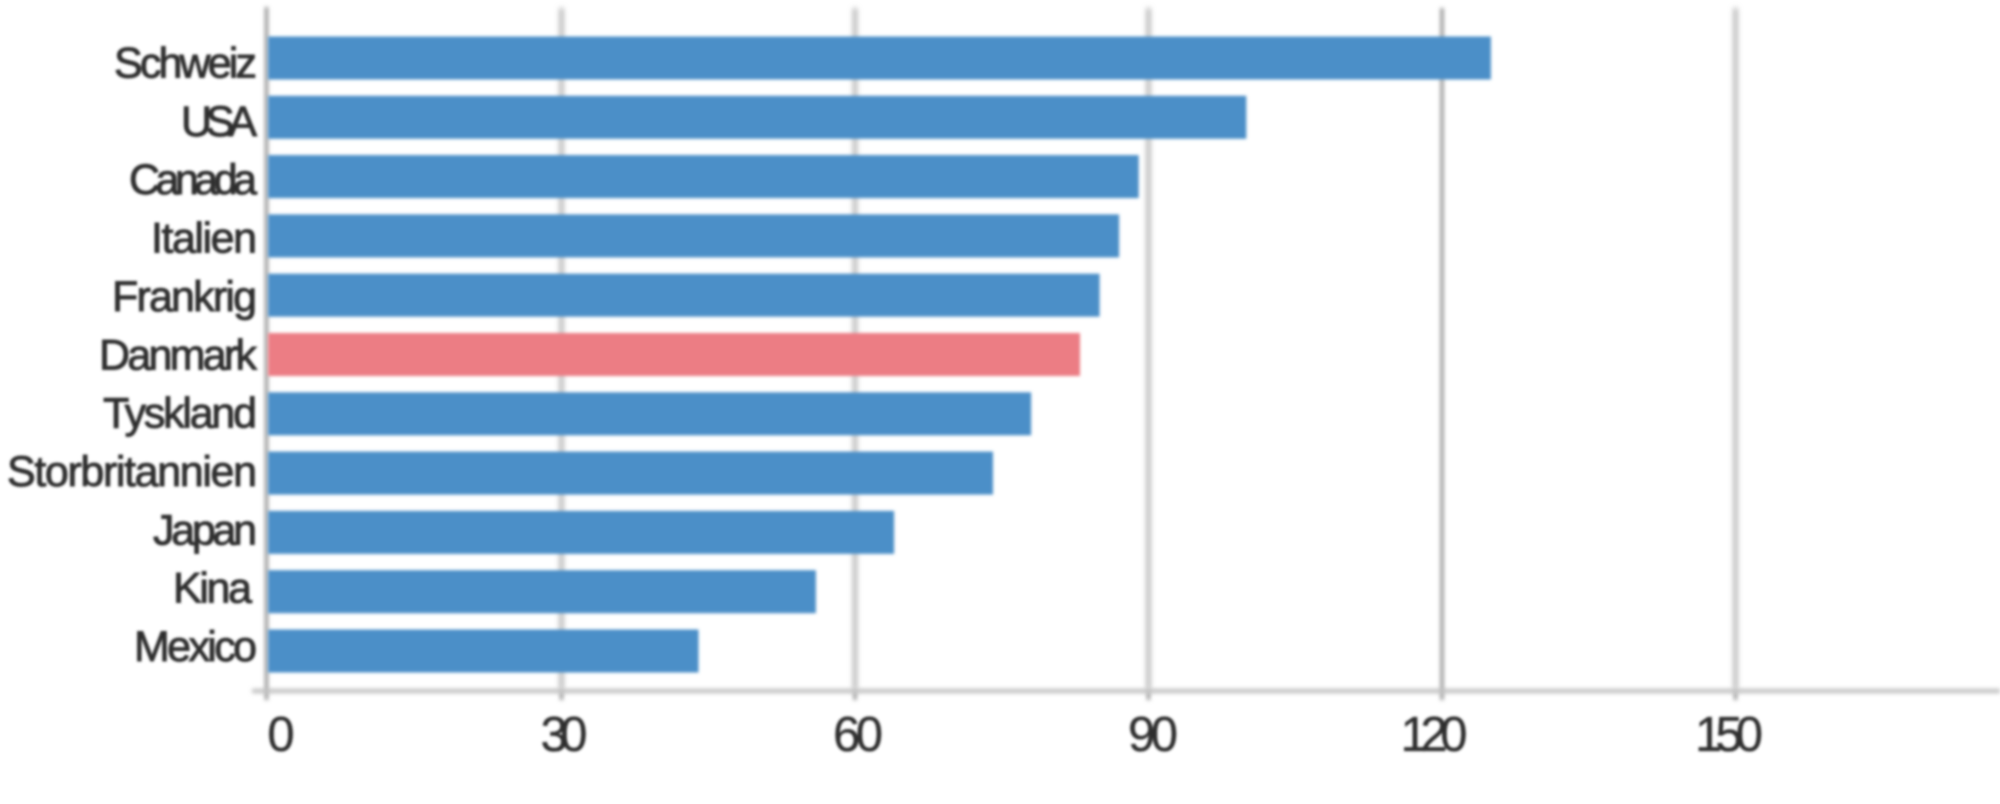  What do you see at coordinates (178, 355) in the screenshot?
I see `svg-text: Danmark` at bounding box center [178, 355].